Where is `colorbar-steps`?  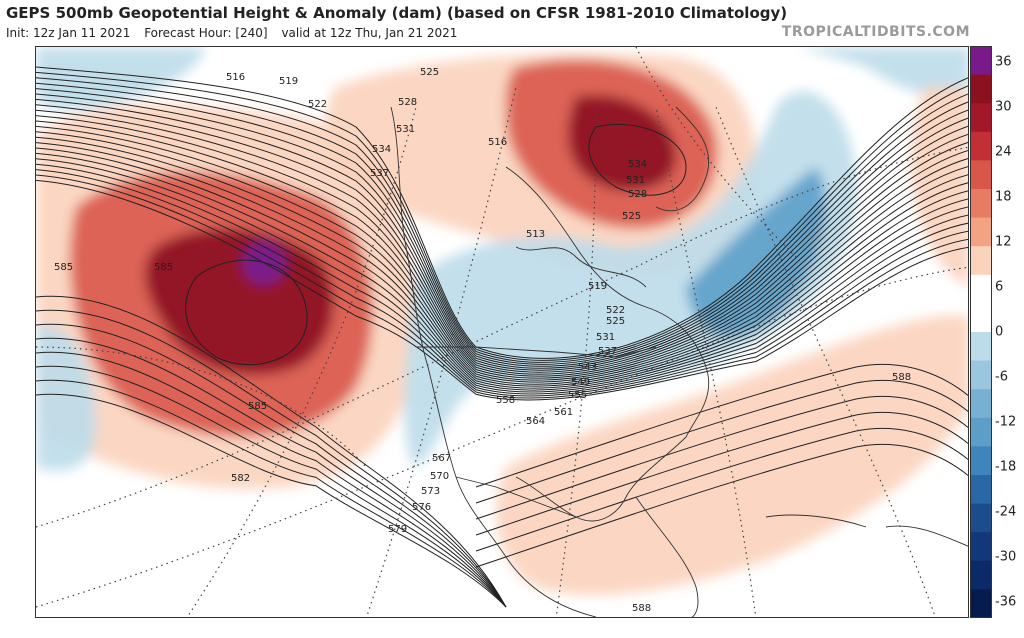
colorbar-steps is located at coordinates (981, 332).